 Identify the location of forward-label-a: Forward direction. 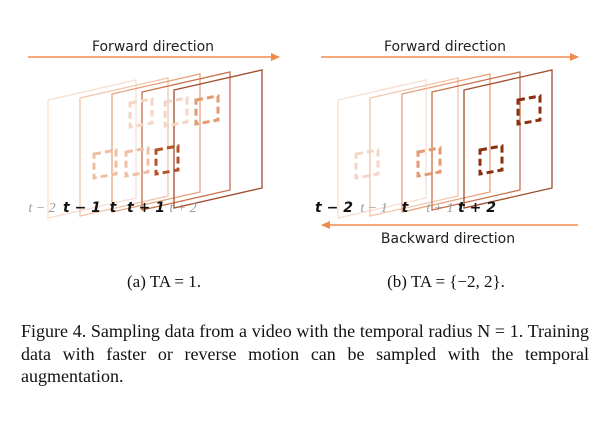
(153, 47).